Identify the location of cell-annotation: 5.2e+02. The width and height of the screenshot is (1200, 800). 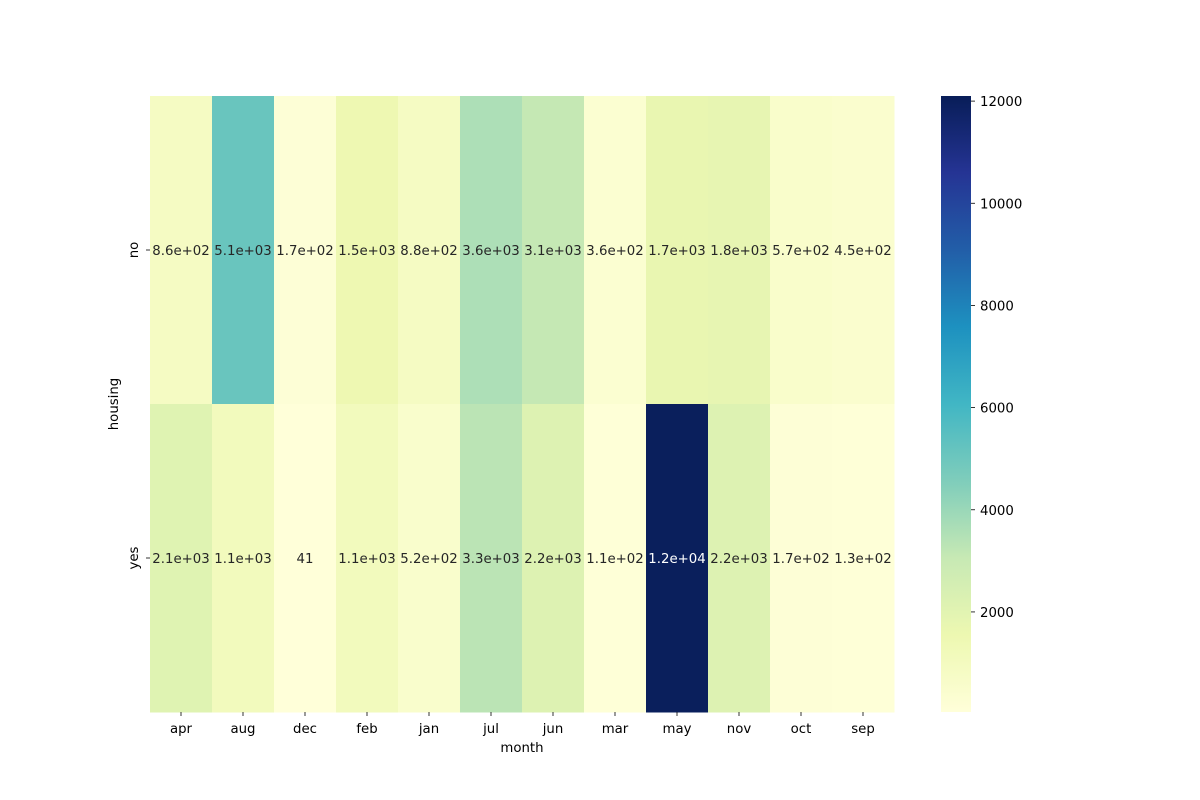
(428, 559).